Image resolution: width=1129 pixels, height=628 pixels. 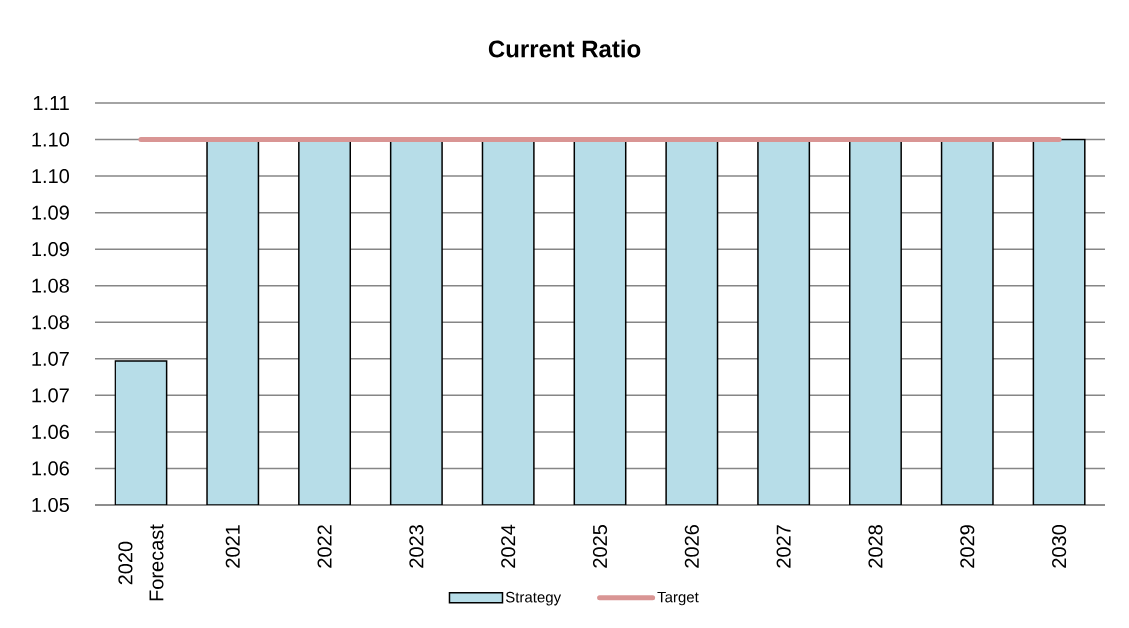 What do you see at coordinates (564, 48) in the screenshot?
I see `chart-title: Current Ratio` at bounding box center [564, 48].